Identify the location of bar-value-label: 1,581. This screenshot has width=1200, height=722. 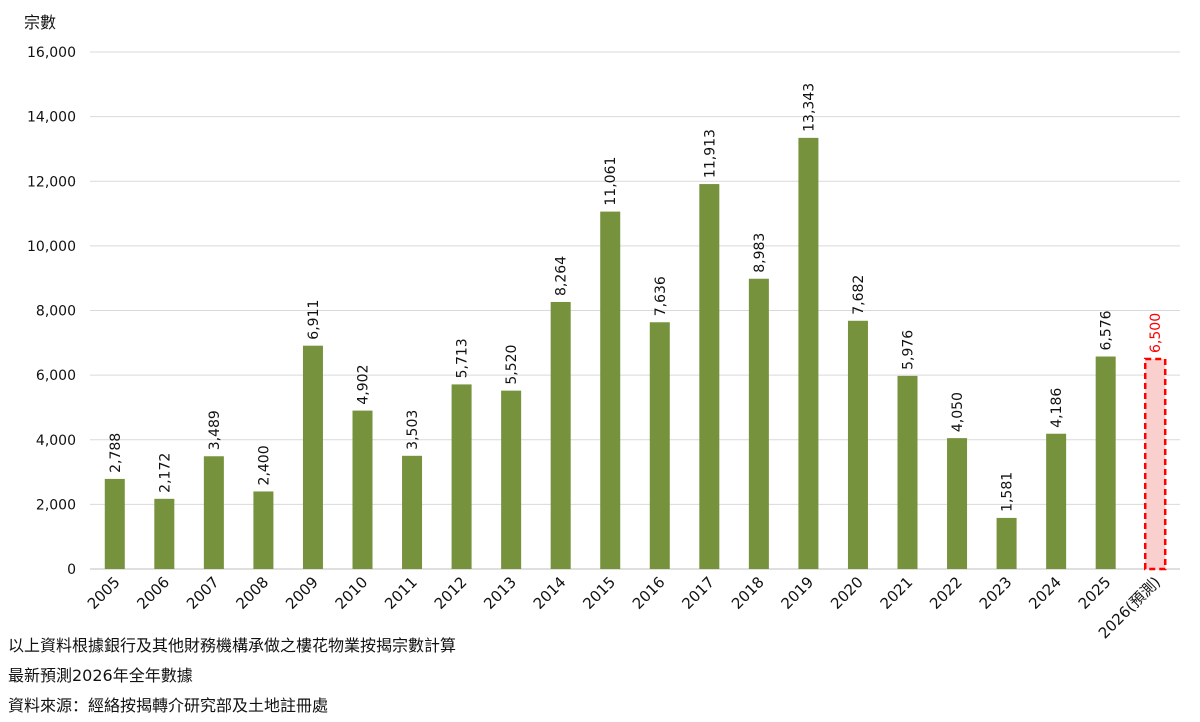
(1008, 492).